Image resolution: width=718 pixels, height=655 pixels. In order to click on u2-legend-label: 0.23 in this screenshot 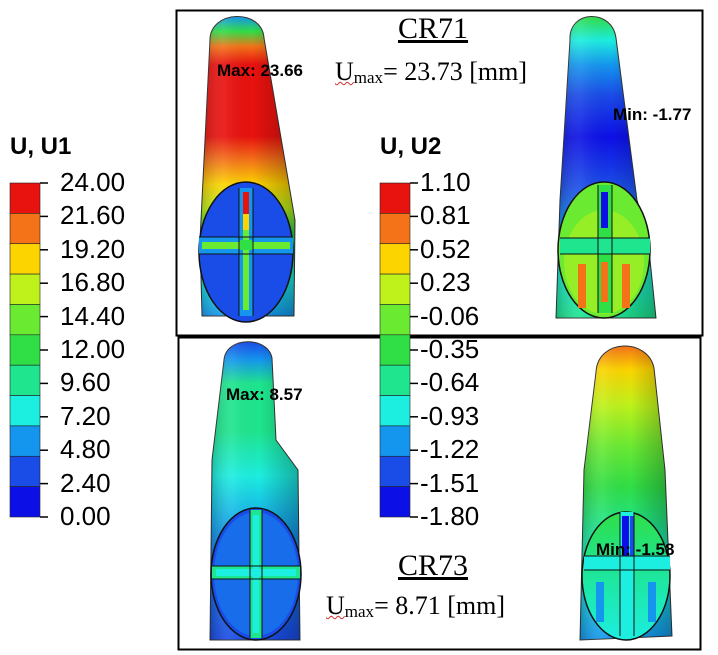, I will do `click(445, 282)`.